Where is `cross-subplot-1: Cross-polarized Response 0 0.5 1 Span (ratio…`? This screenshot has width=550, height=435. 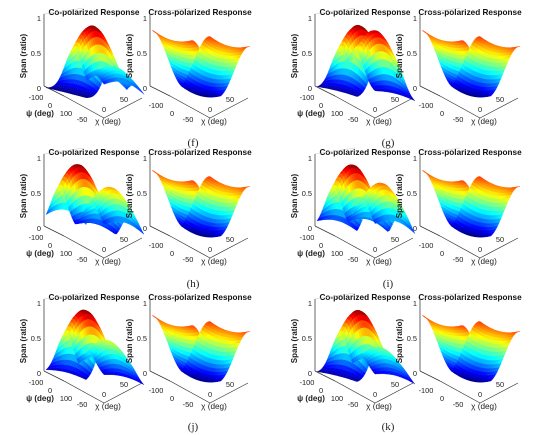 cross-subplot-1: Cross-polarized Response 0 0.5 1 Span (ratio… is located at coordinates (188, 66).